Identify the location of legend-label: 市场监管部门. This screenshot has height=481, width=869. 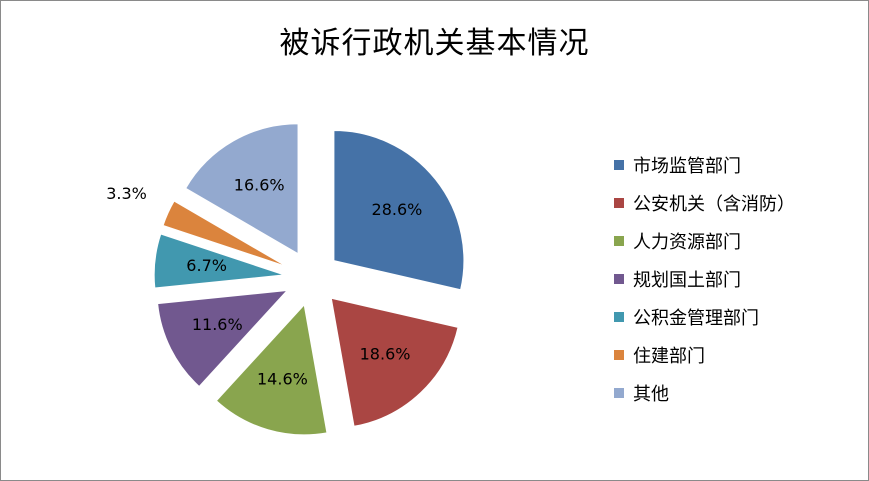
(687, 166).